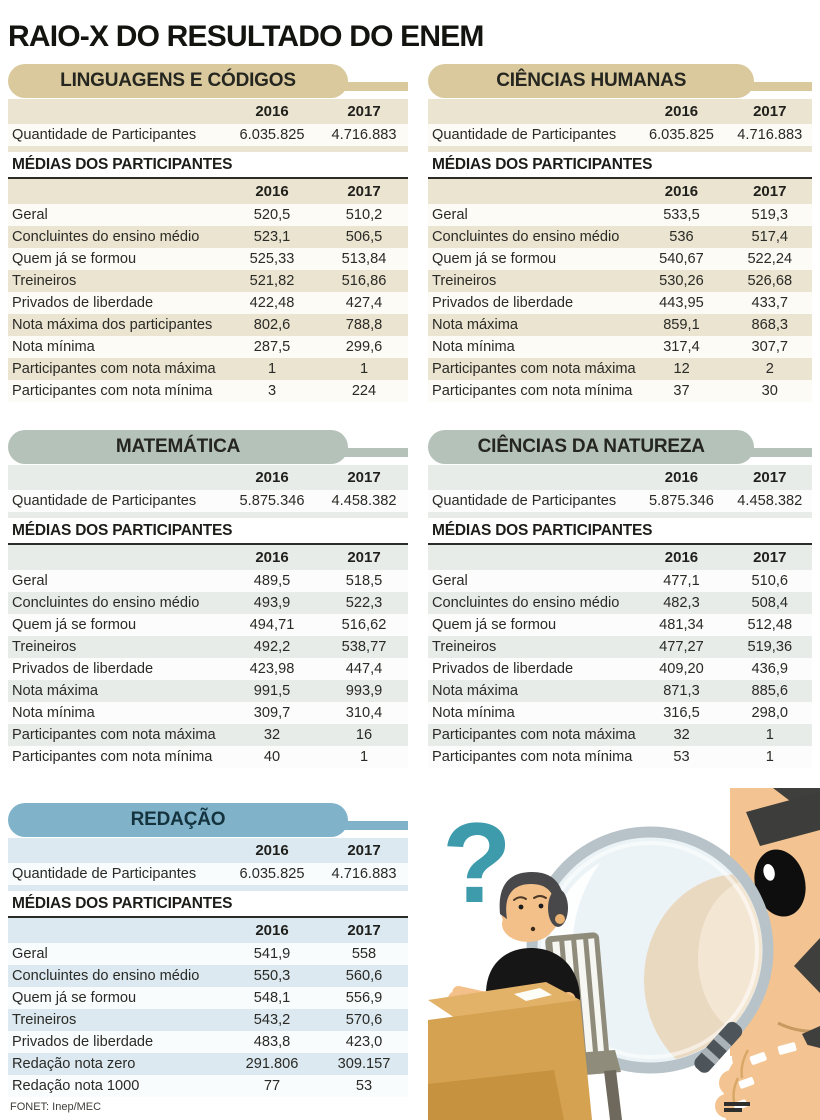  What do you see at coordinates (737, 1107) in the screenshot?
I see `artist-signature` at bounding box center [737, 1107].